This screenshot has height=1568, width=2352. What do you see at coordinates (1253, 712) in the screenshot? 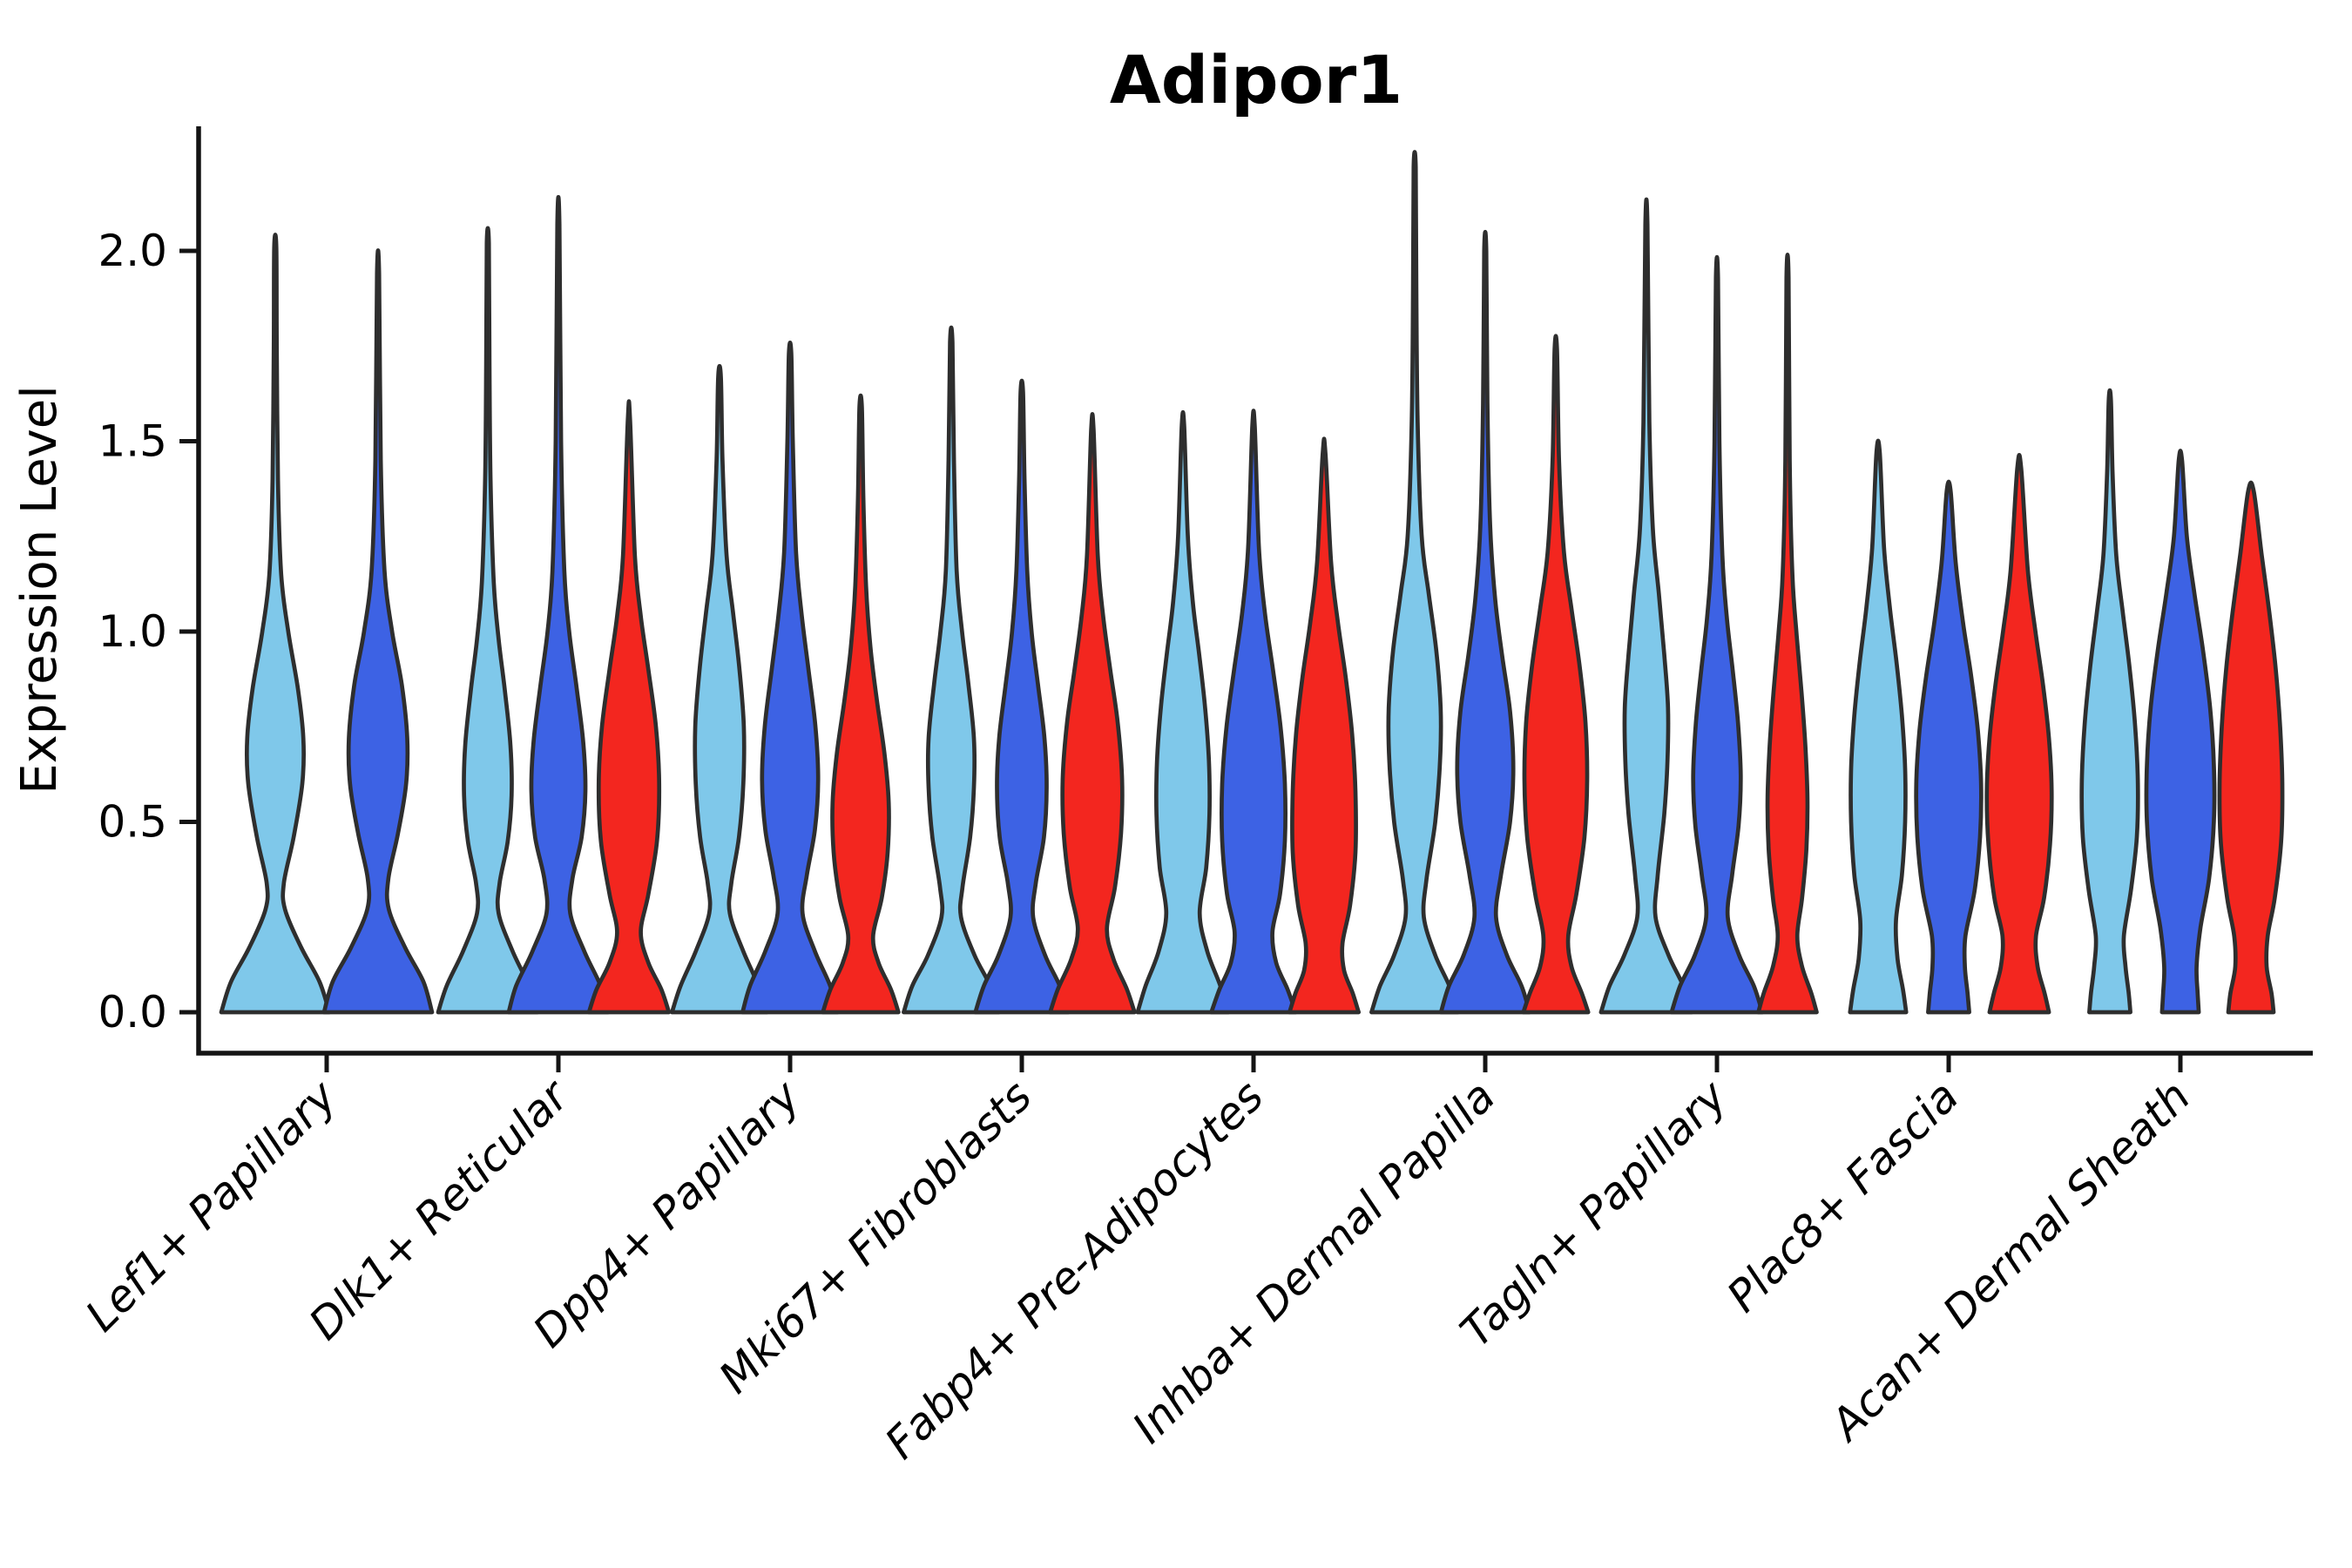
I see `violin-5-royalblue` at bounding box center [1253, 712].